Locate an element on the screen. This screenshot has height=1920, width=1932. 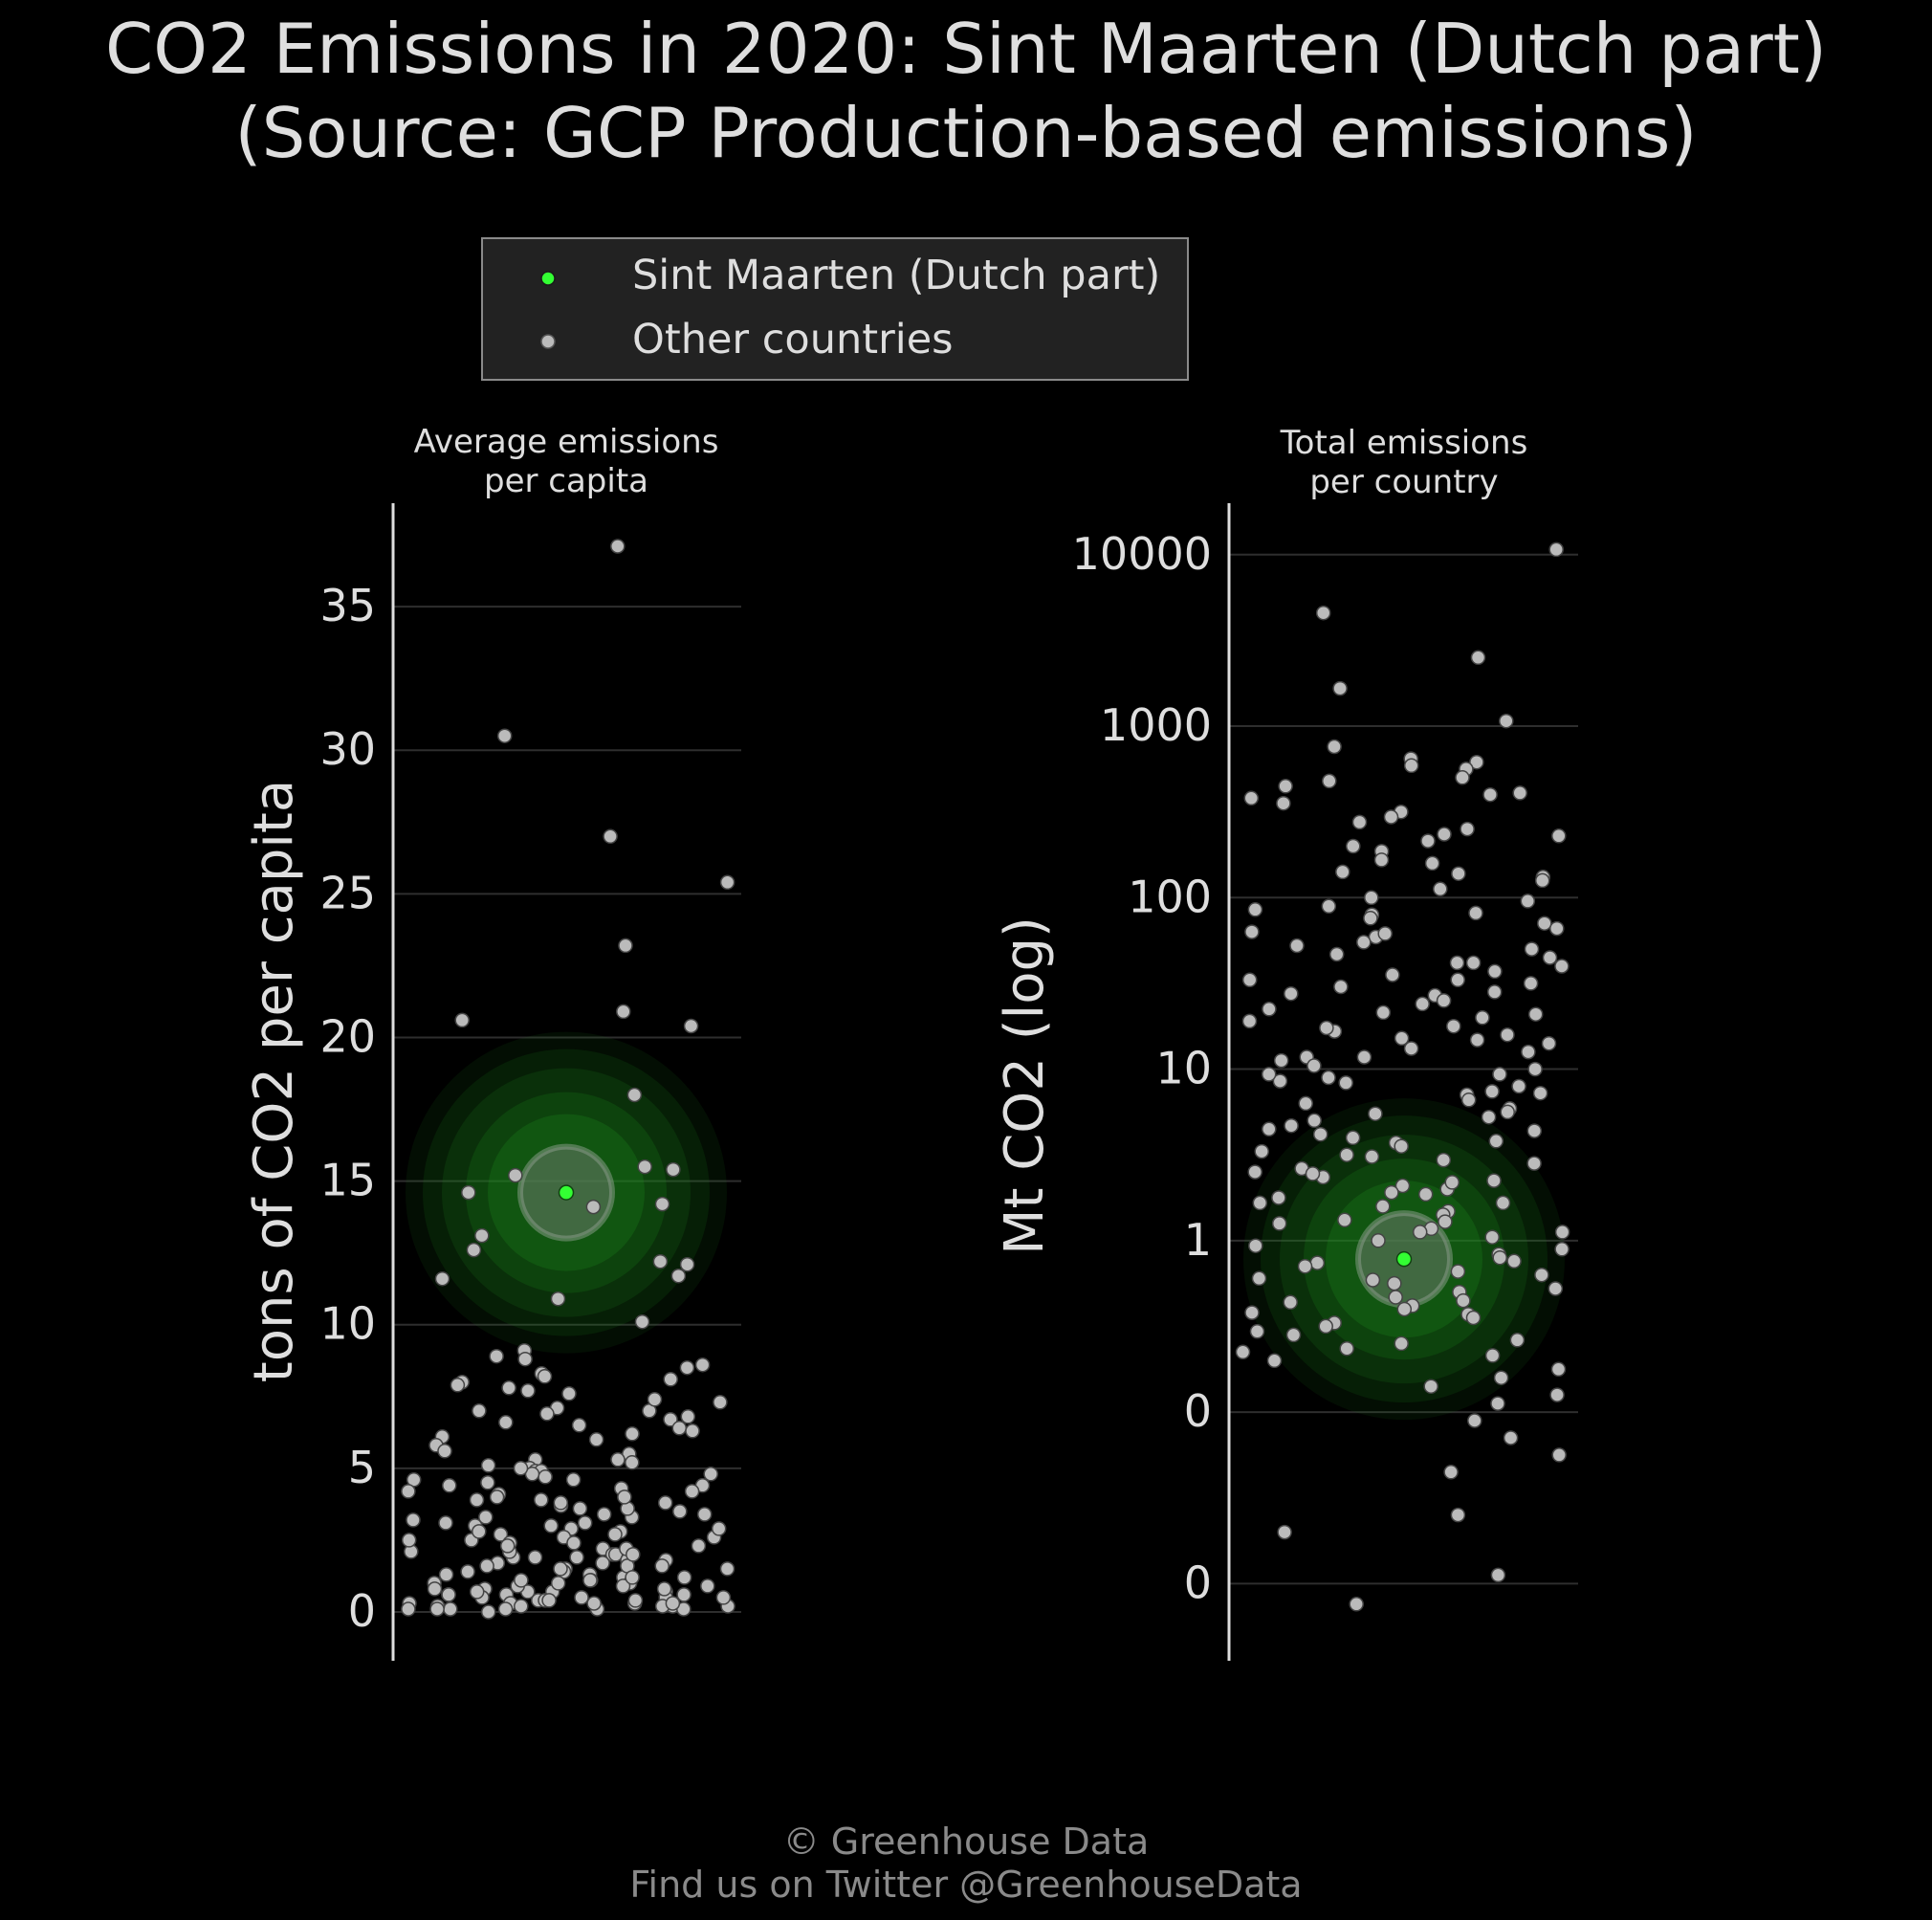
points-per-capita is located at coordinates (568, 1079).